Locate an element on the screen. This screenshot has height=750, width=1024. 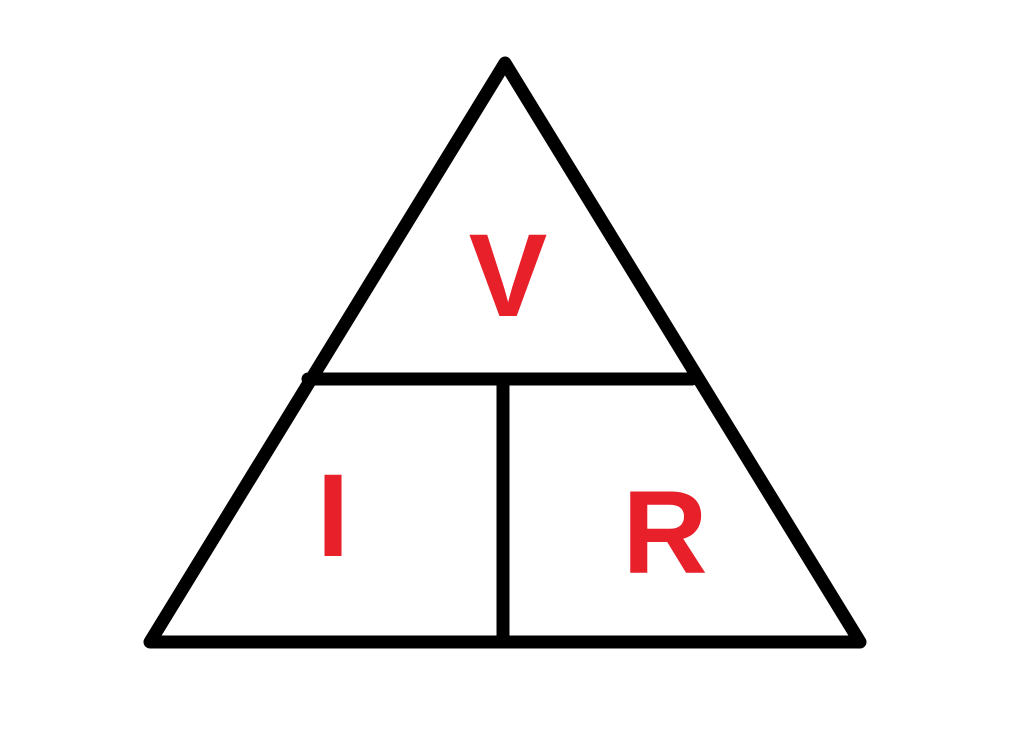
label-resistance: R is located at coordinates (664, 533).